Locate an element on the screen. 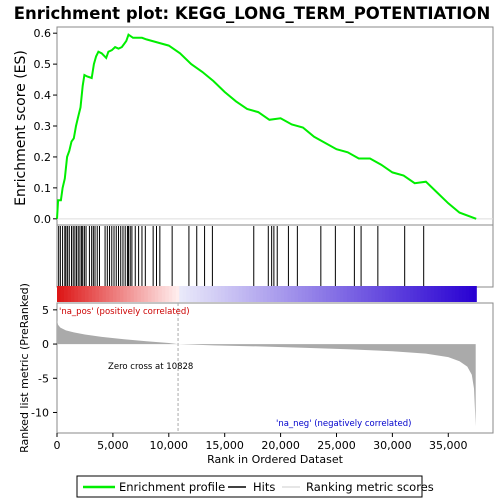 This screenshot has height=500, width=500. x-tick-label: 5,000 is located at coordinates (113, 445).